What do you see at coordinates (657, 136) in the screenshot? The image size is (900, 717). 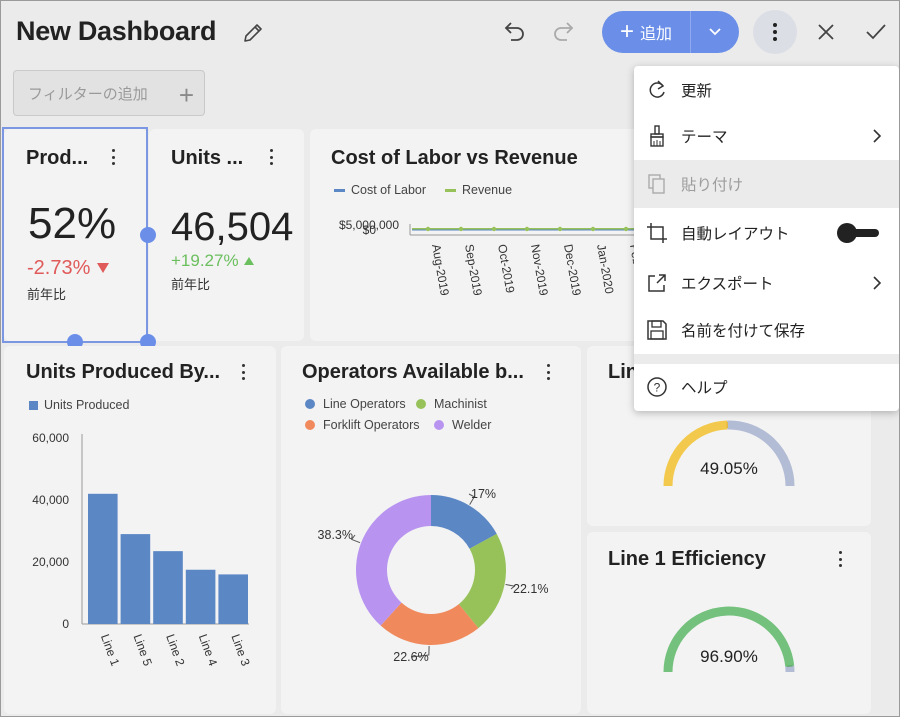 I see `brush-icon` at bounding box center [657, 136].